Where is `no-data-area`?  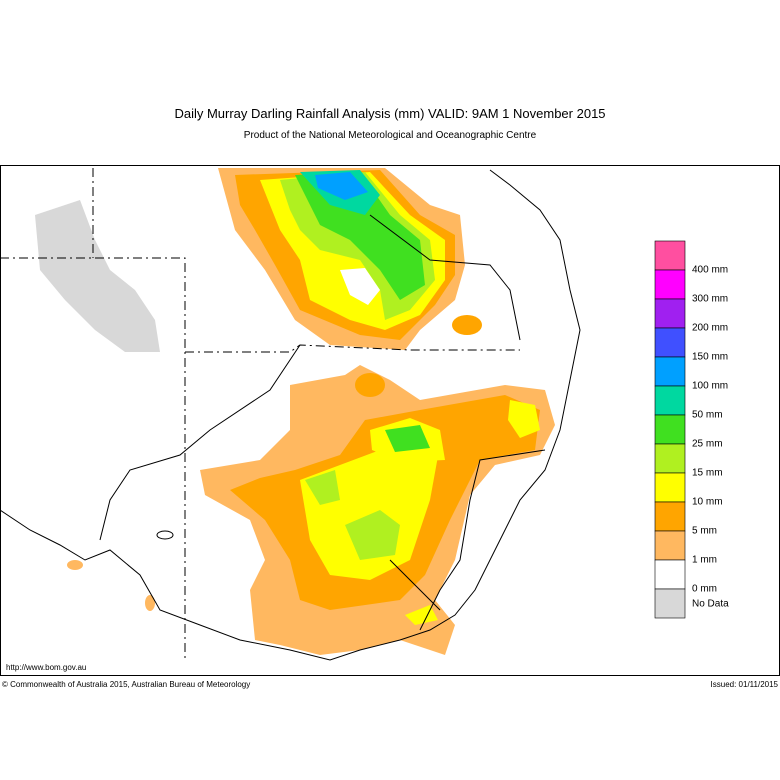
no-data-area is located at coordinates (97, 276).